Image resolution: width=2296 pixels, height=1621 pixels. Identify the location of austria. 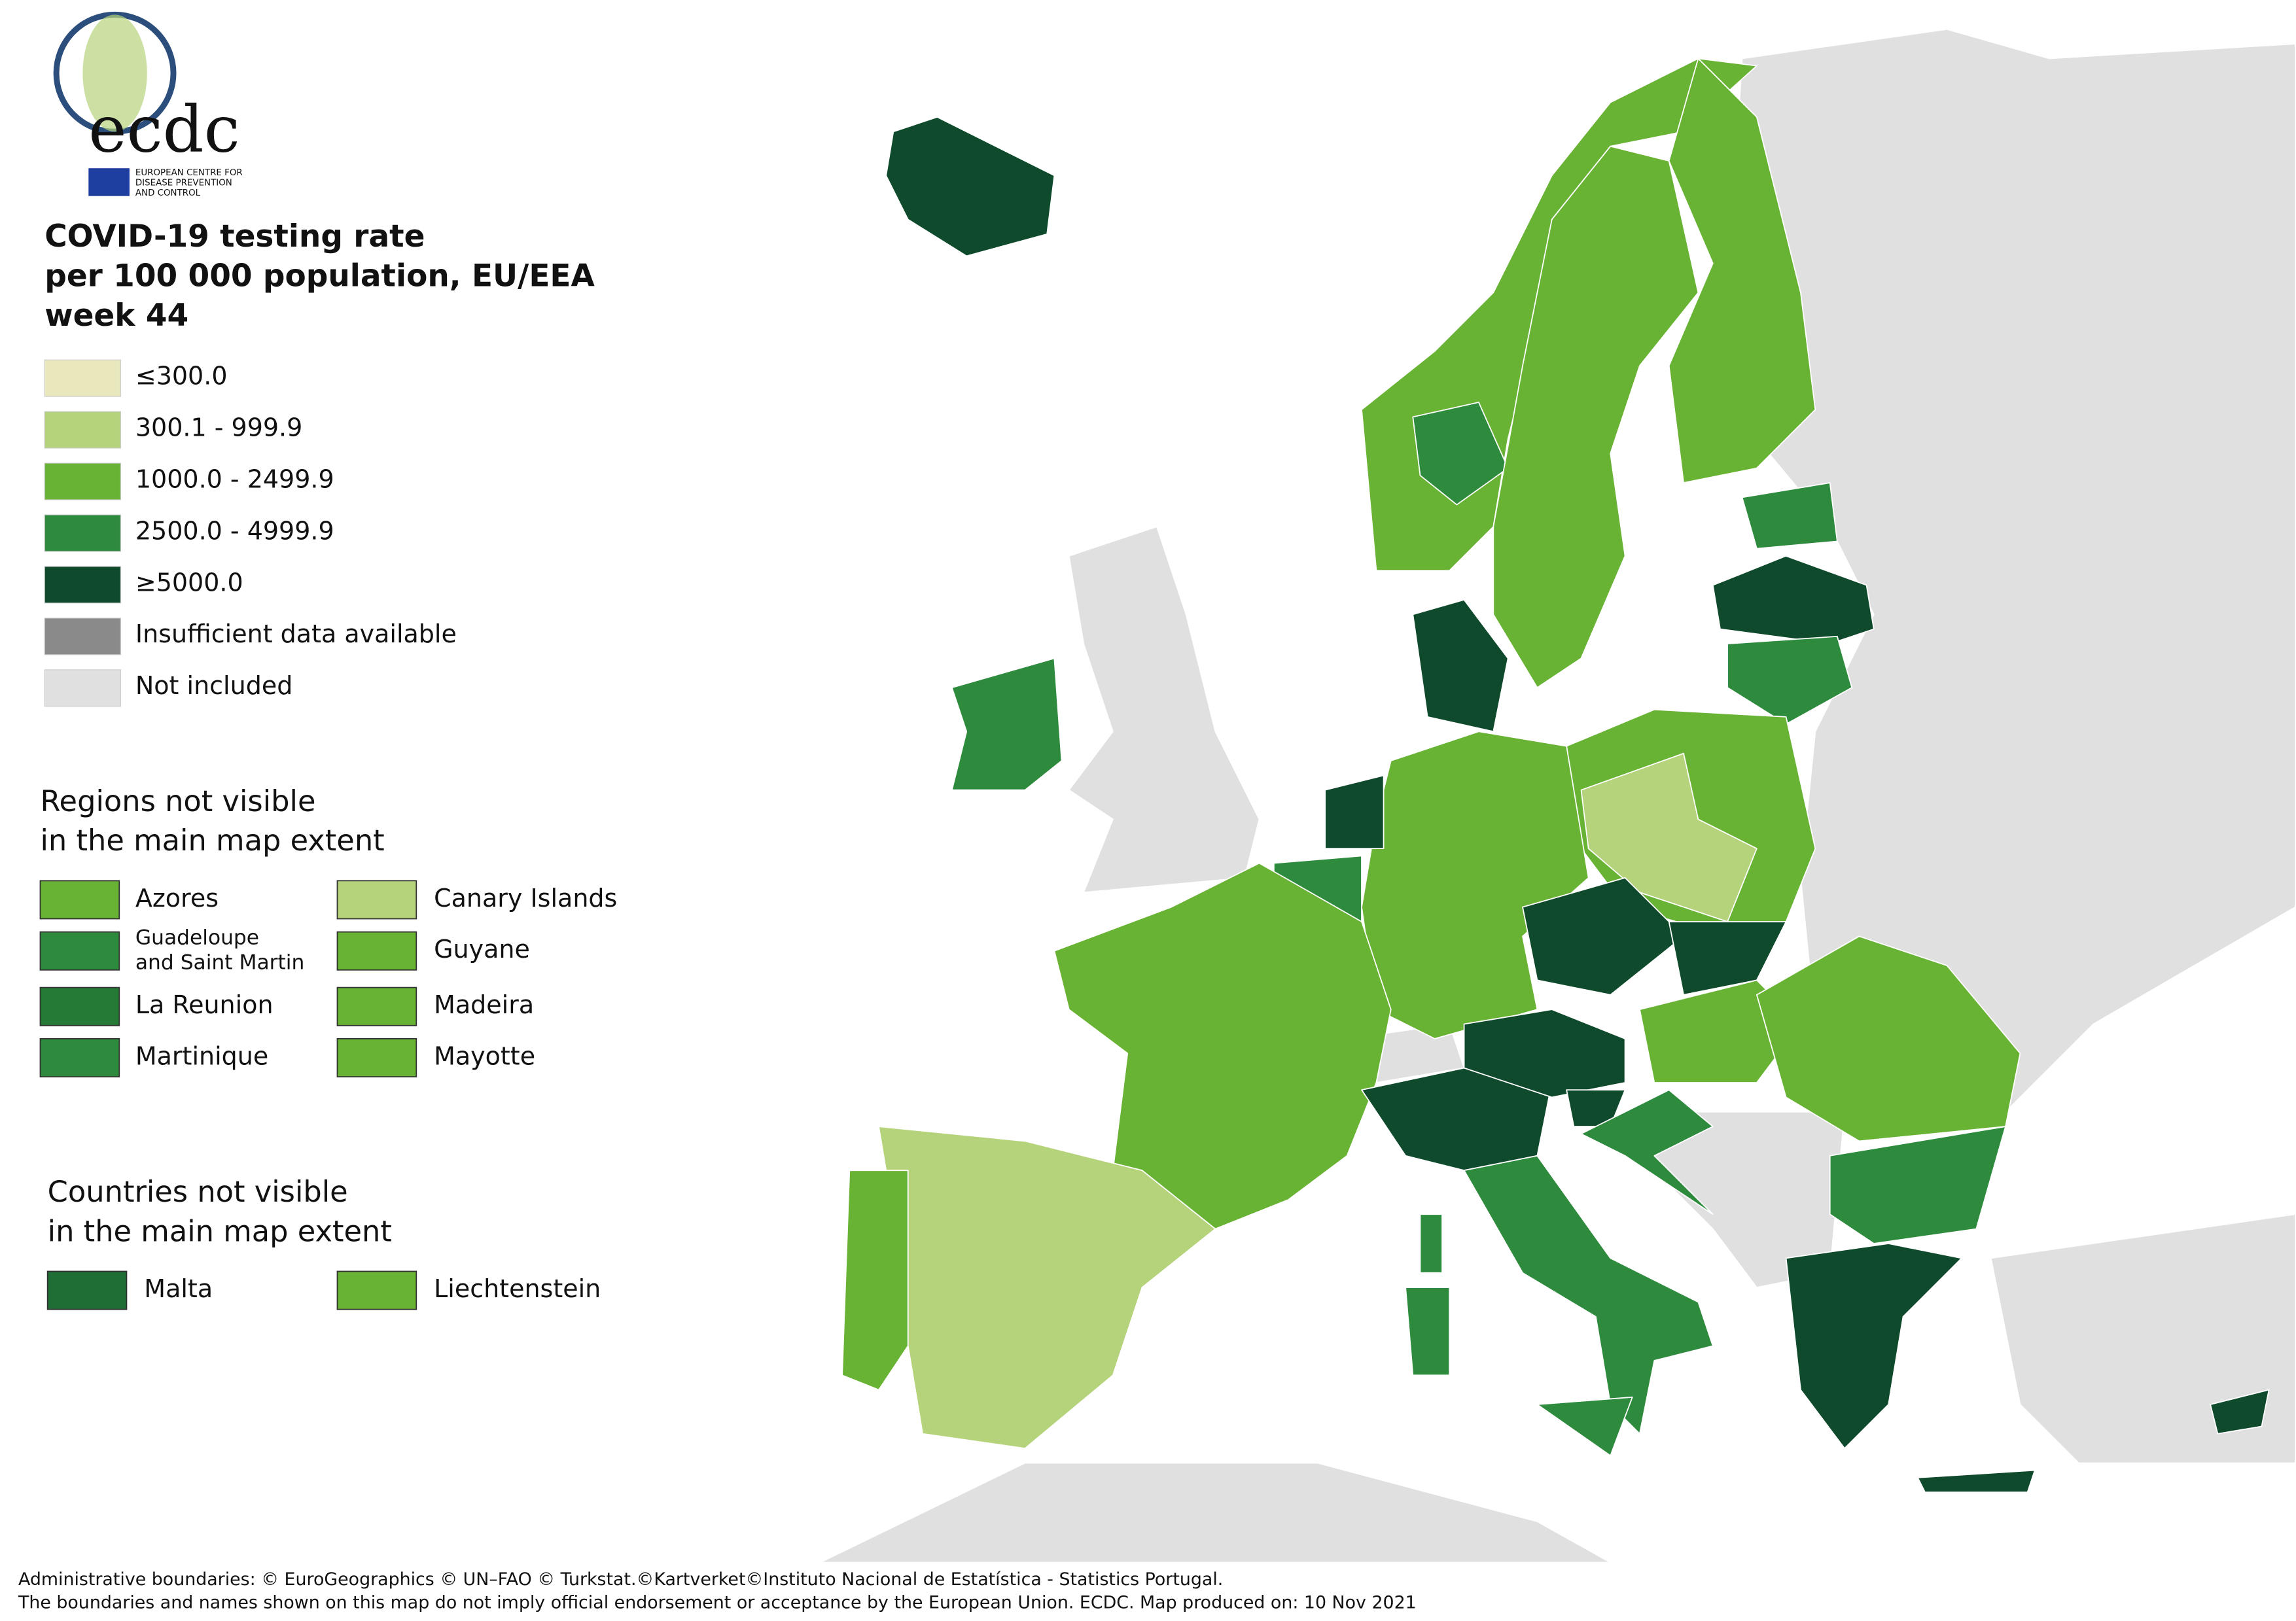
(1544, 1053).